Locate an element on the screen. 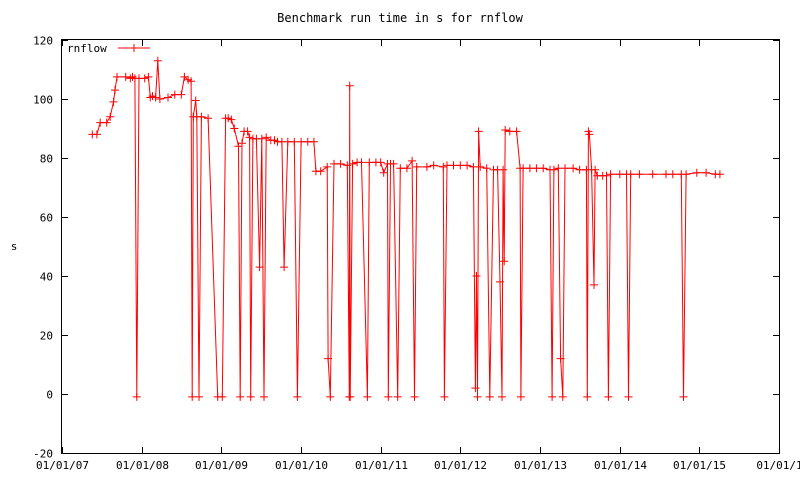 This screenshot has height=480, width=800. x-tick-label: 01/01/15 is located at coordinates (699, 465).